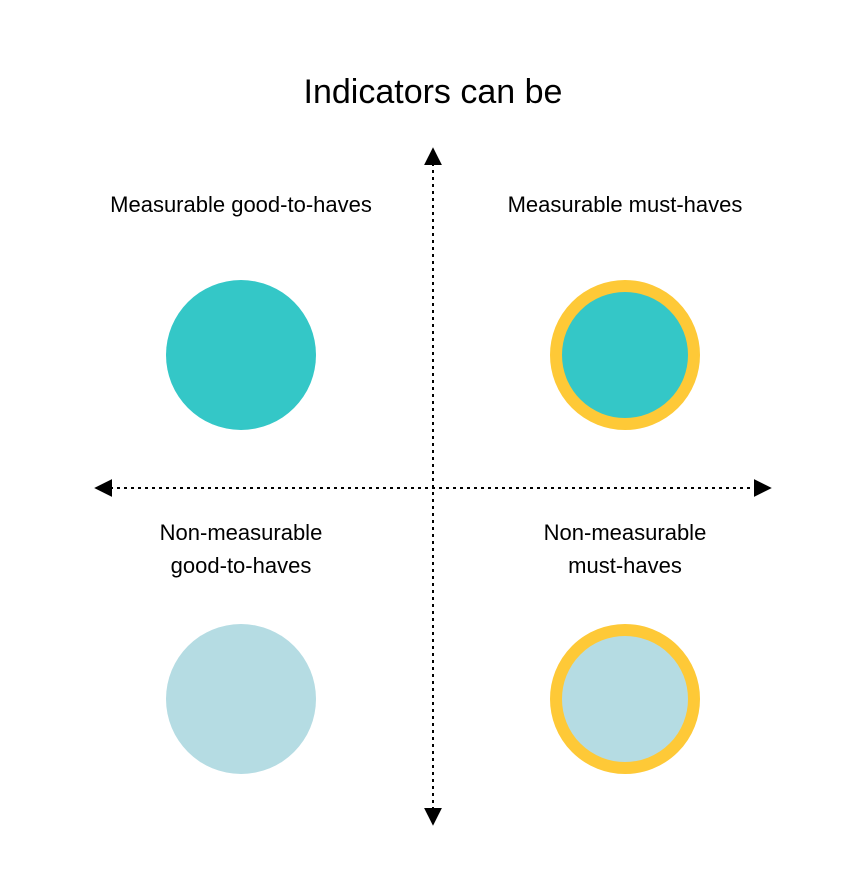  What do you see at coordinates (625, 204) in the screenshot?
I see `quadrant-label-top-right: Measurable must-haves` at bounding box center [625, 204].